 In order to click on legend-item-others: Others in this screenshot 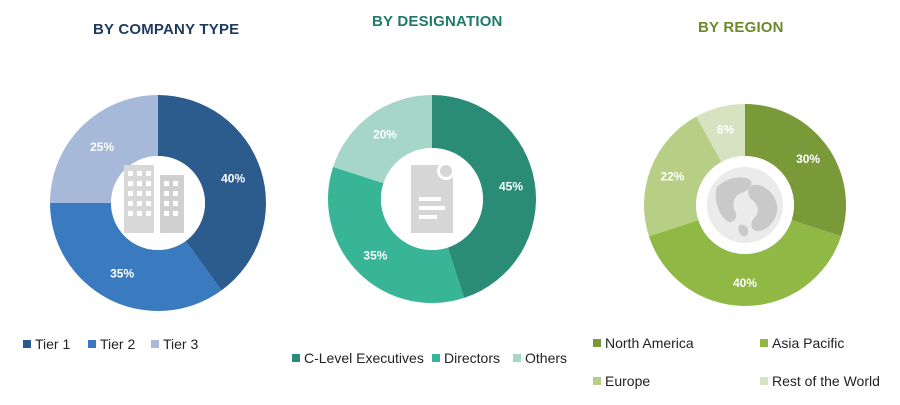, I will do `click(540, 358)`.